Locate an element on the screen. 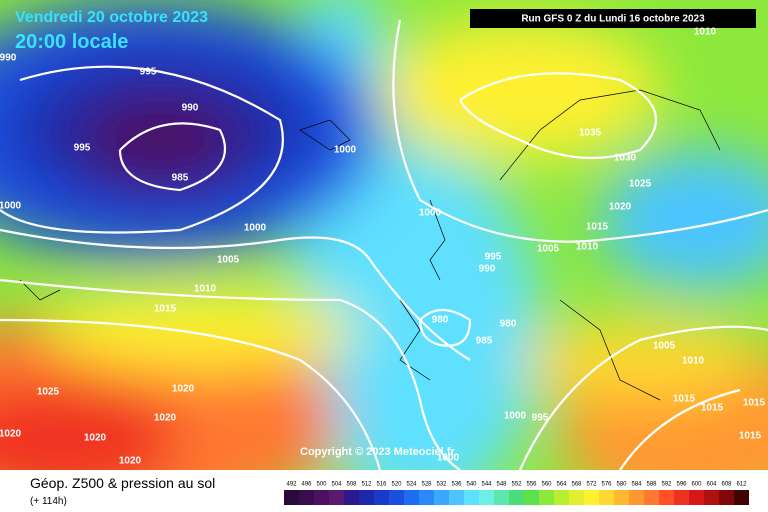 This screenshot has height=512, width=768. run-box is located at coordinates (613, 18).